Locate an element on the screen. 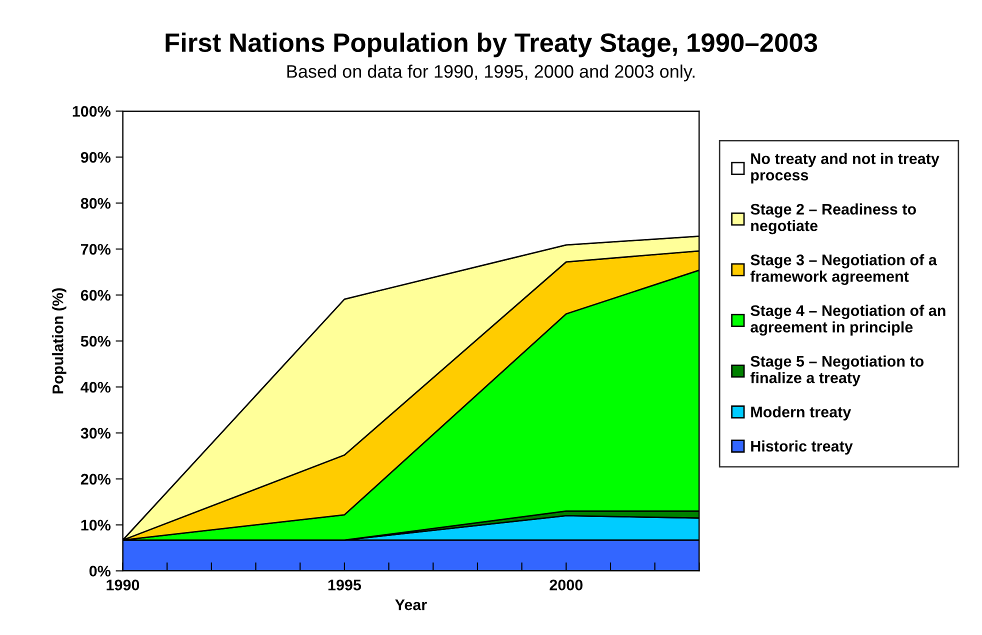 Image resolution: width=982 pixels, height=635 pixels. y-tick-label: 40% is located at coordinates (95, 387).